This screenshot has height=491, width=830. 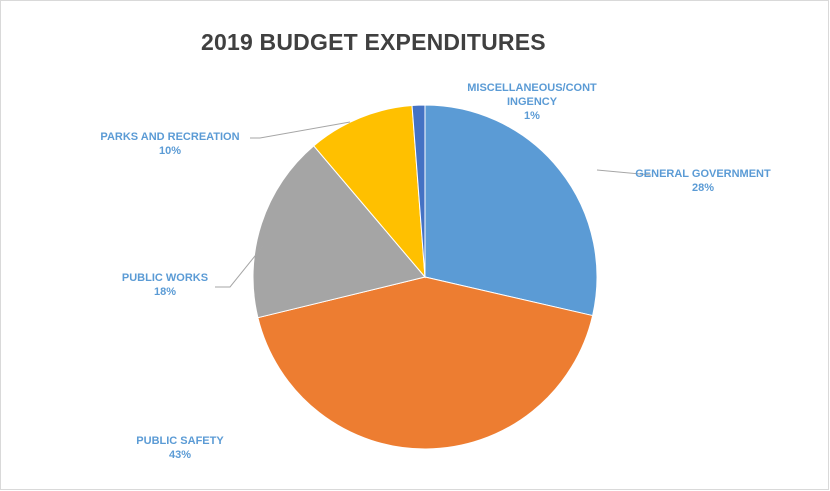 I want to click on leader-line-public-works, so click(x=239, y=266).